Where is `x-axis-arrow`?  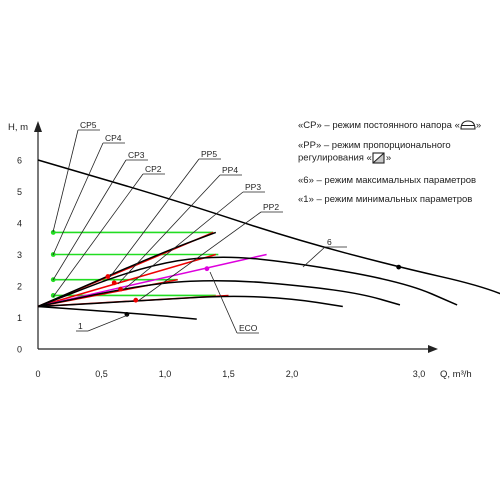
x-axis-arrow is located at coordinates (433, 349).